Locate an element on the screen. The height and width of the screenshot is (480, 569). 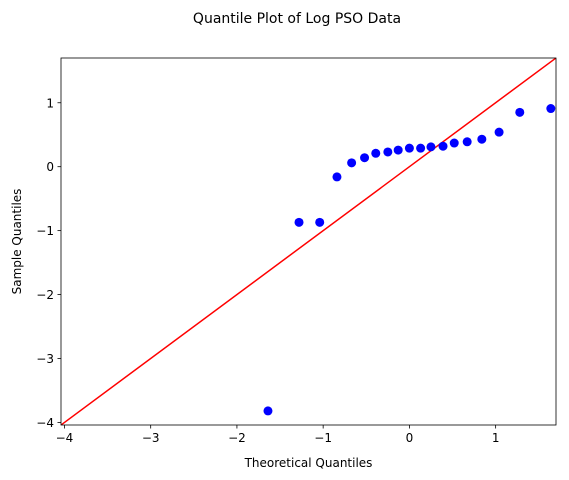
x-tick-label: −2 is located at coordinates (237, 438).